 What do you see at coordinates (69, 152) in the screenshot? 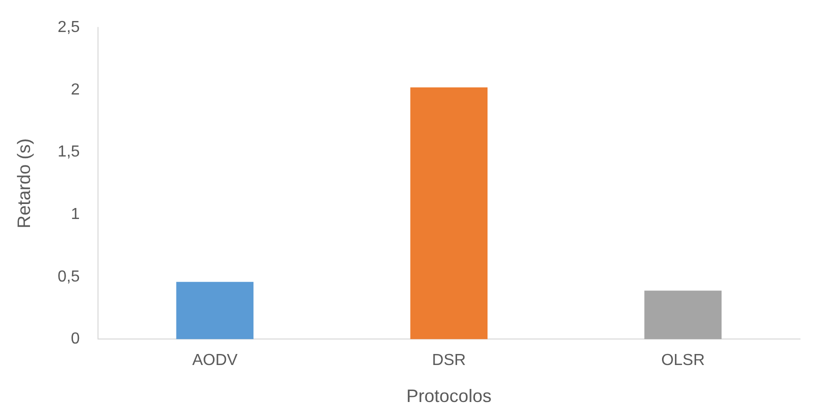
I see `y-tick-label: 1,5` at bounding box center [69, 152].